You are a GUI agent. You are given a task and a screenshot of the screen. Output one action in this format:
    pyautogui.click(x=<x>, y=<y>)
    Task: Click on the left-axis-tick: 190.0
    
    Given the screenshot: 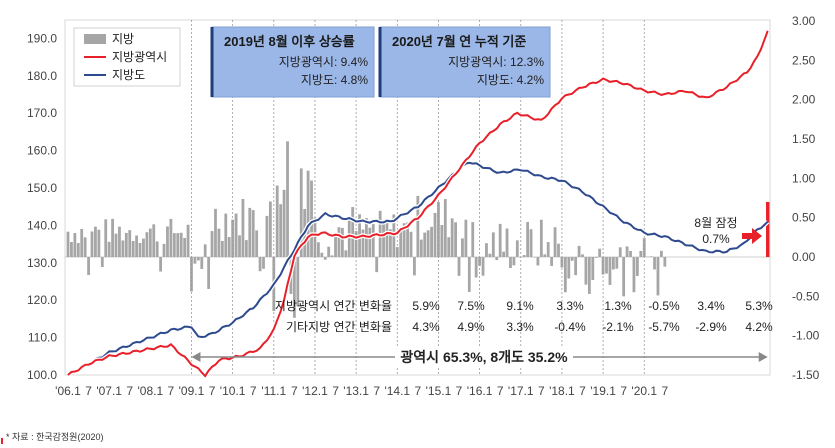 What is the action you would take?
    pyautogui.click(x=42, y=38)
    